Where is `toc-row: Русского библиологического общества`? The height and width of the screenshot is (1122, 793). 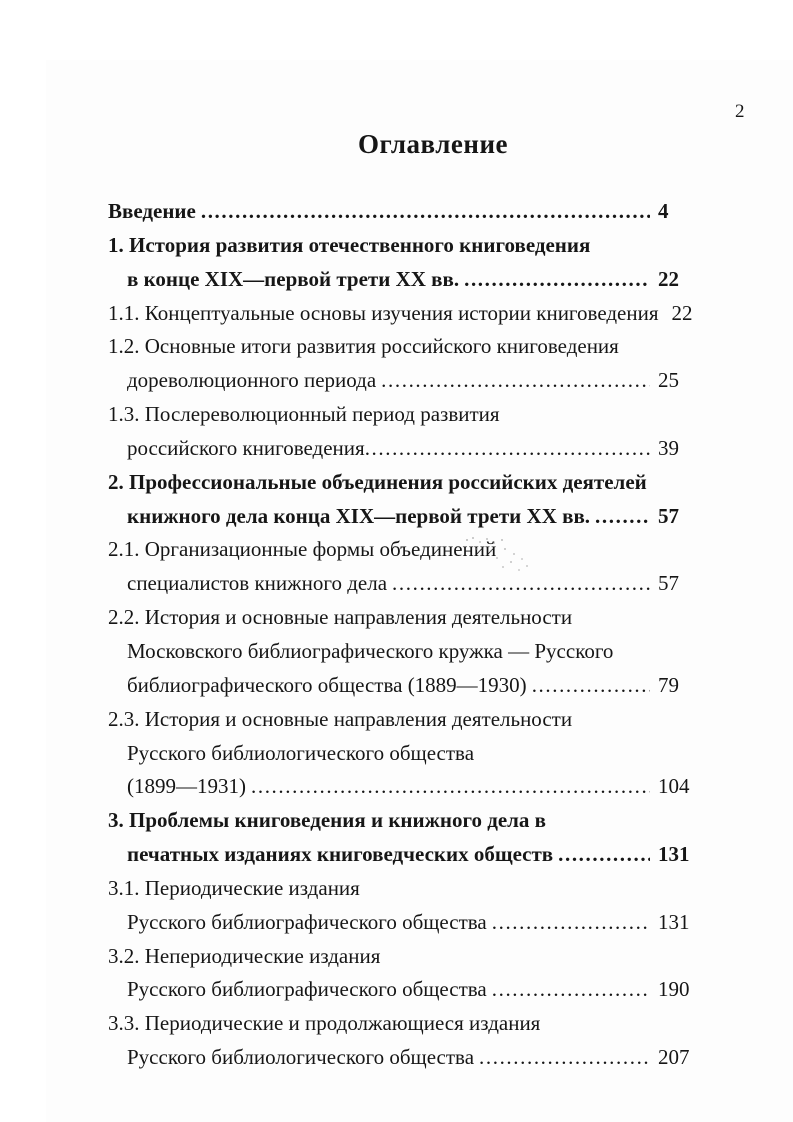
toc-row: Русского библиологического общества is located at coordinates (409, 758).